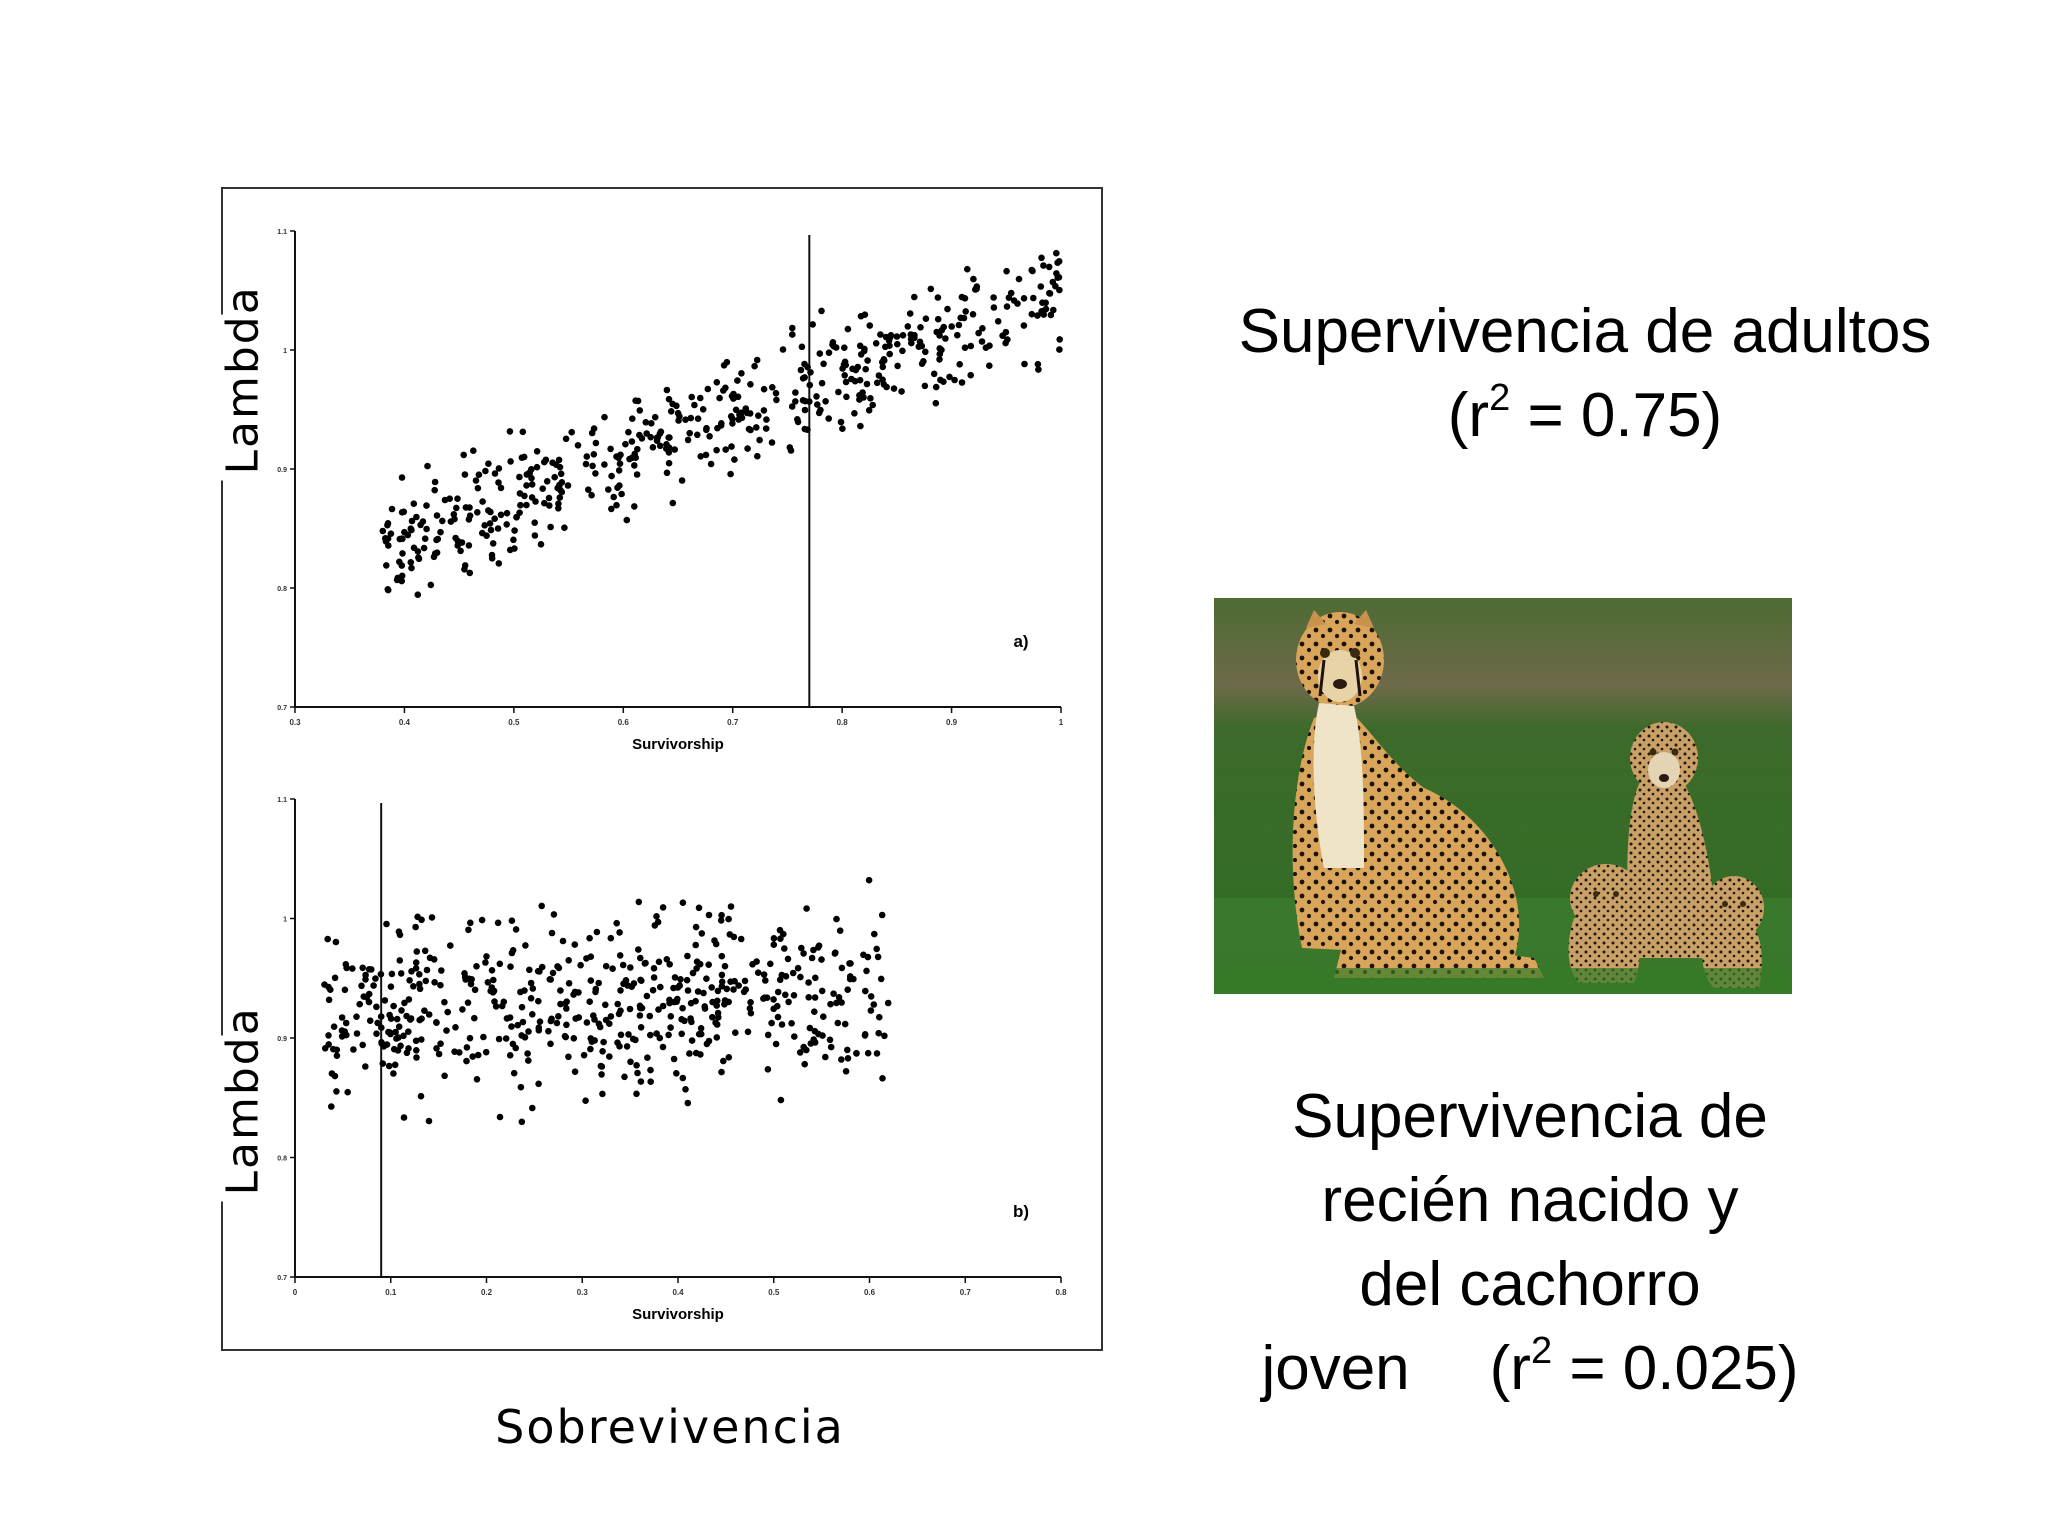 The height and width of the screenshot is (1536, 2048). I want to click on caption-adult-survival: Supervivencia de adultos (r2 = 0.75), so click(1585, 374).